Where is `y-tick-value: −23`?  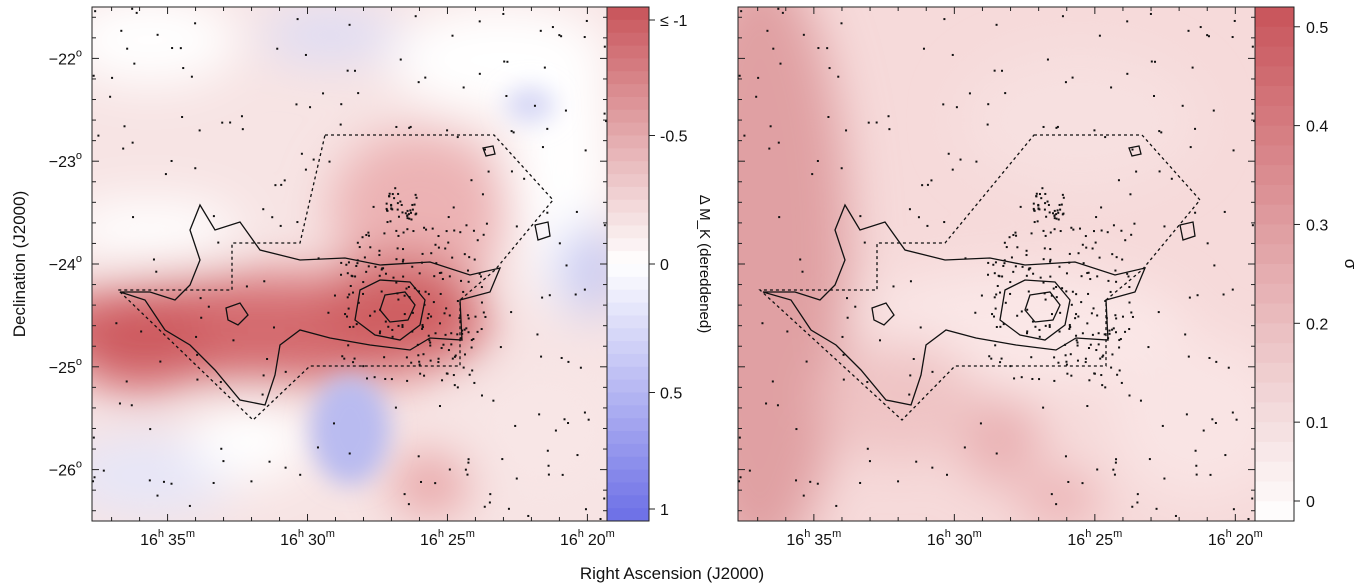 y-tick-value: −23 is located at coordinates (62, 162).